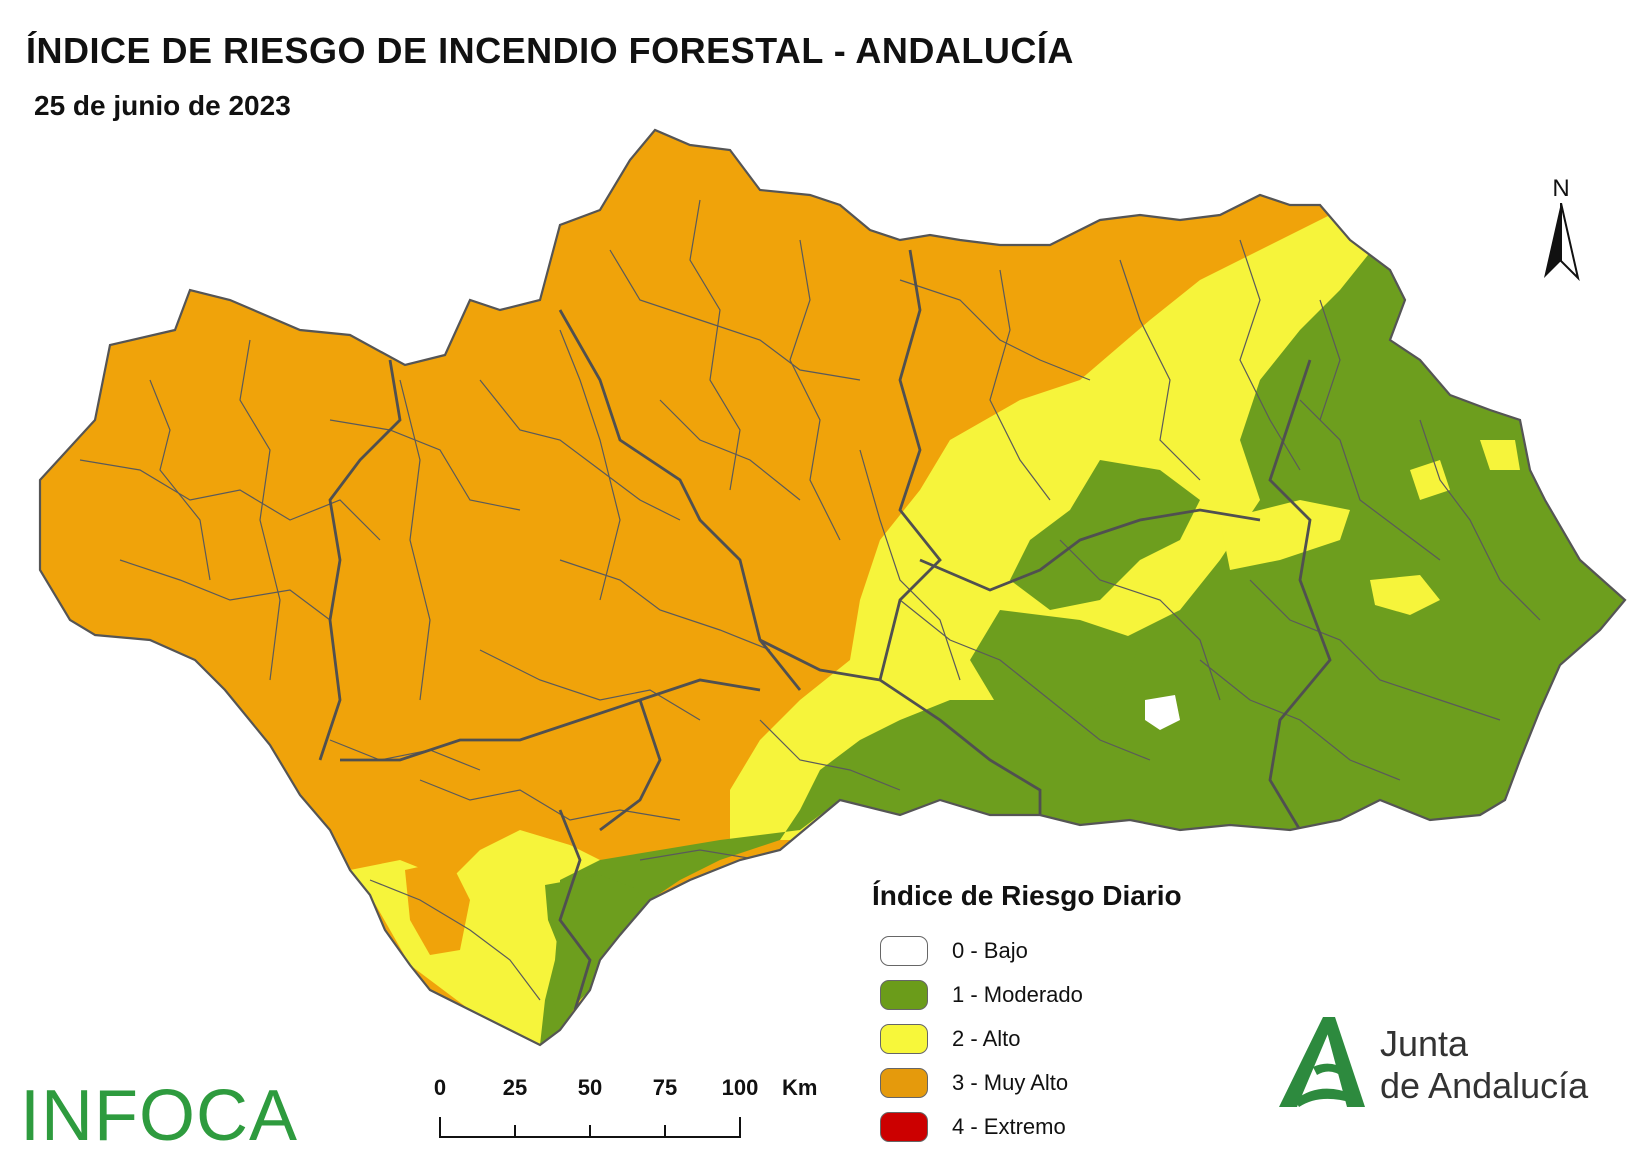 Image resolution: width=1652 pixels, height=1167 pixels. Describe the element at coordinates (904, 1127) in the screenshot. I see `legend-swatch-extremo` at that location.